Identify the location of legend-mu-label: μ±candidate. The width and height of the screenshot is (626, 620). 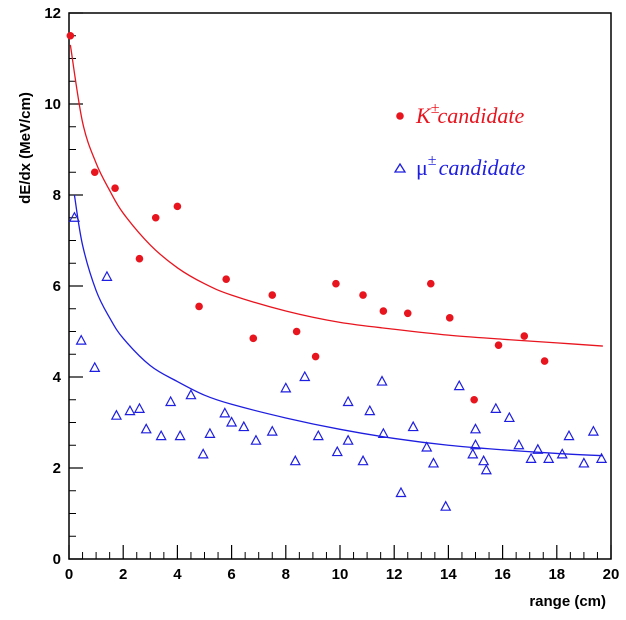
(471, 166).